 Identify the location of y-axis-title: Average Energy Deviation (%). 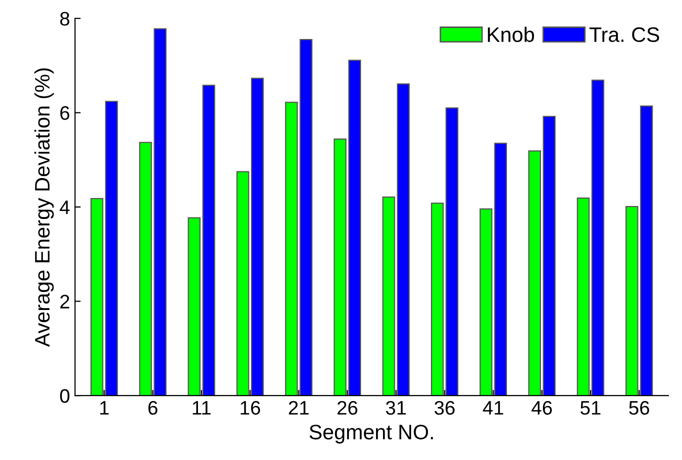
(44, 207).